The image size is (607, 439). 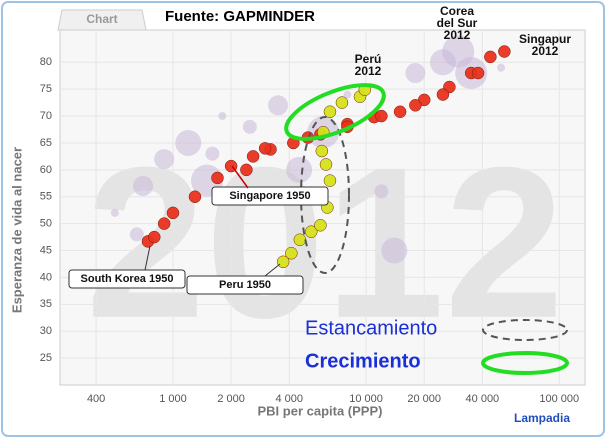 What do you see at coordinates (96, 399) in the screenshot?
I see `x-tick-label: 400` at bounding box center [96, 399].